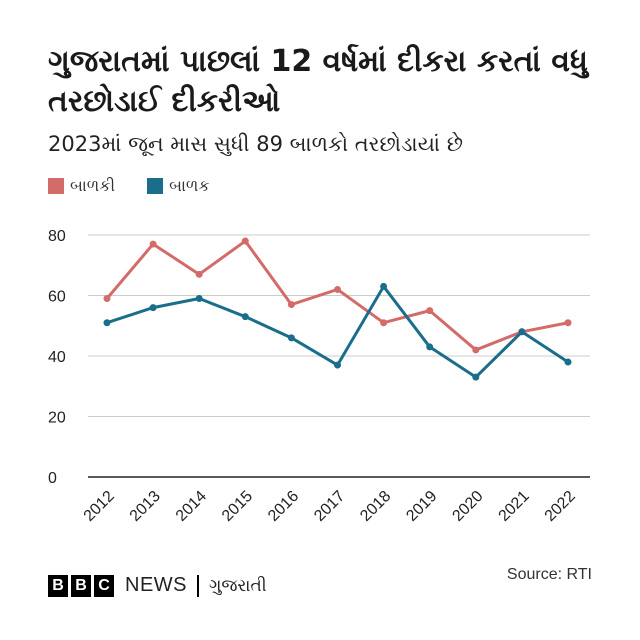  Describe the element at coordinates (237, 506) in the screenshot. I see `x-tick-label: 2015` at that location.